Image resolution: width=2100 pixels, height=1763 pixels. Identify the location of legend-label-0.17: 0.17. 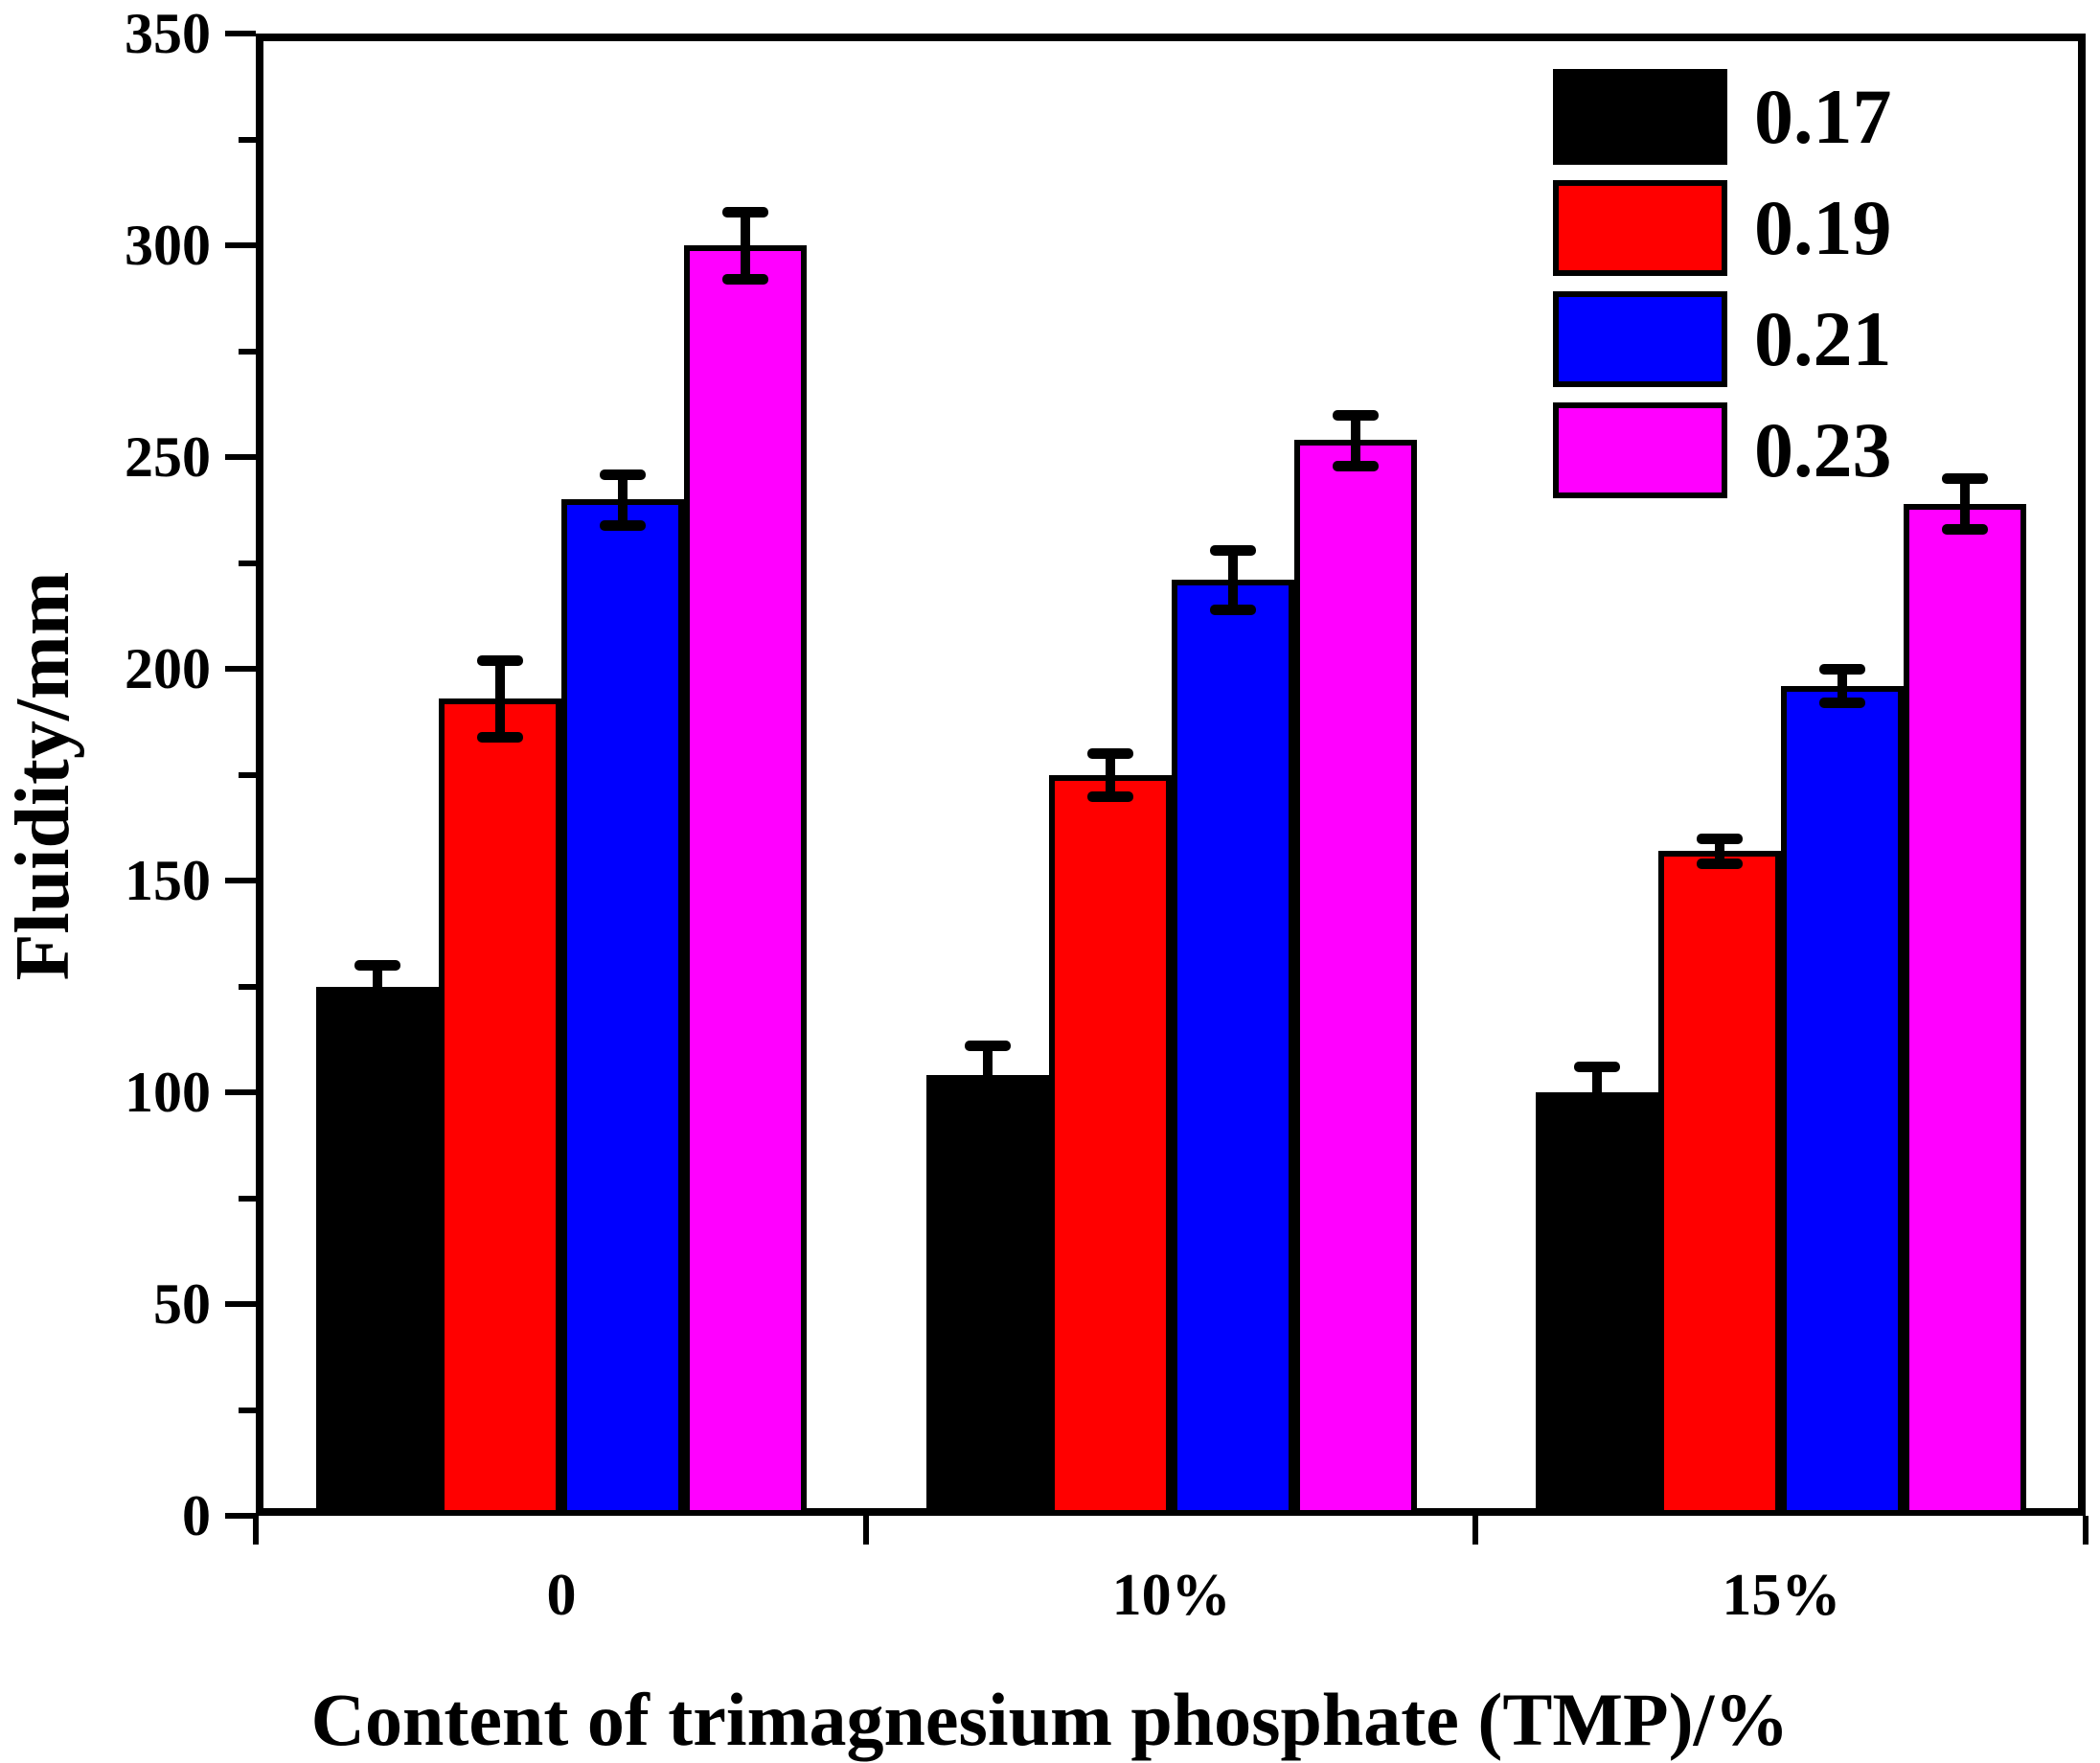
(1823, 116).